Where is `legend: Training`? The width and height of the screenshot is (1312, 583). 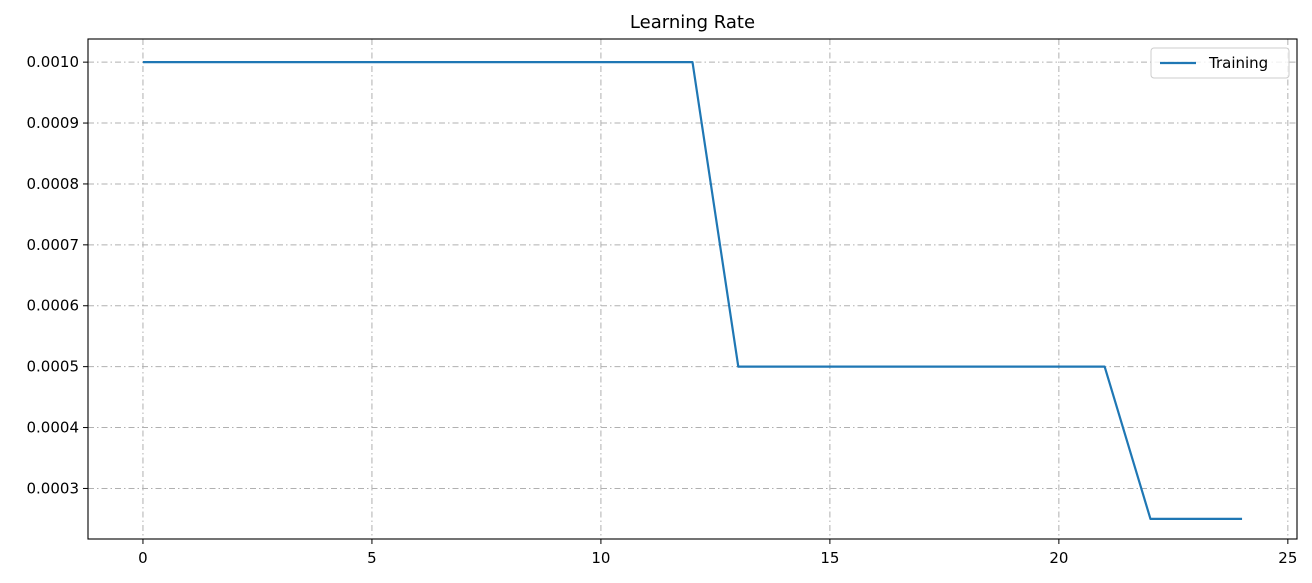 legend: Training is located at coordinates (1220, 63).